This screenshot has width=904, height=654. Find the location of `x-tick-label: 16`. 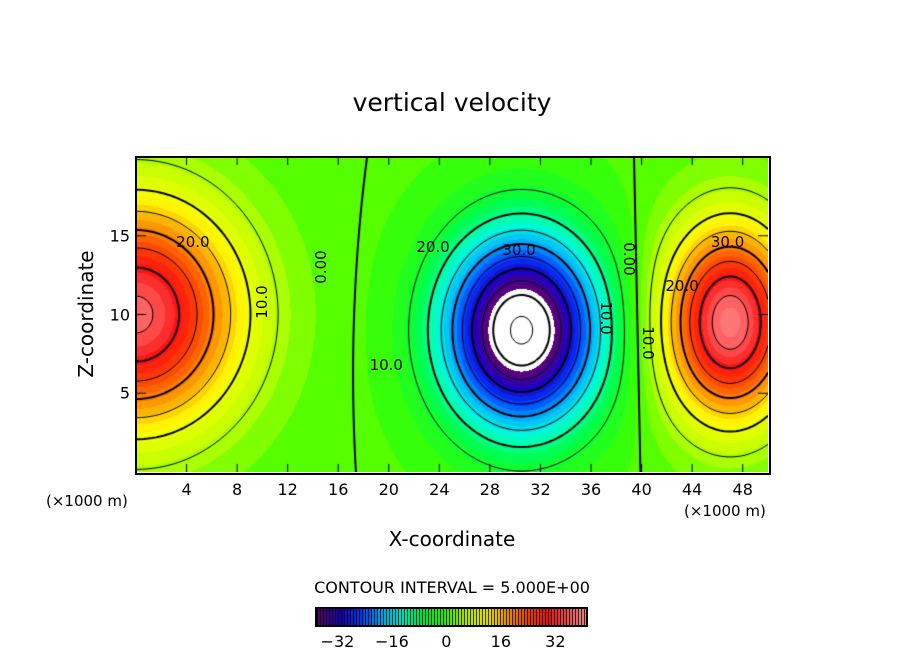

x-tick-label: 16 is located at coordinates (338, 489).